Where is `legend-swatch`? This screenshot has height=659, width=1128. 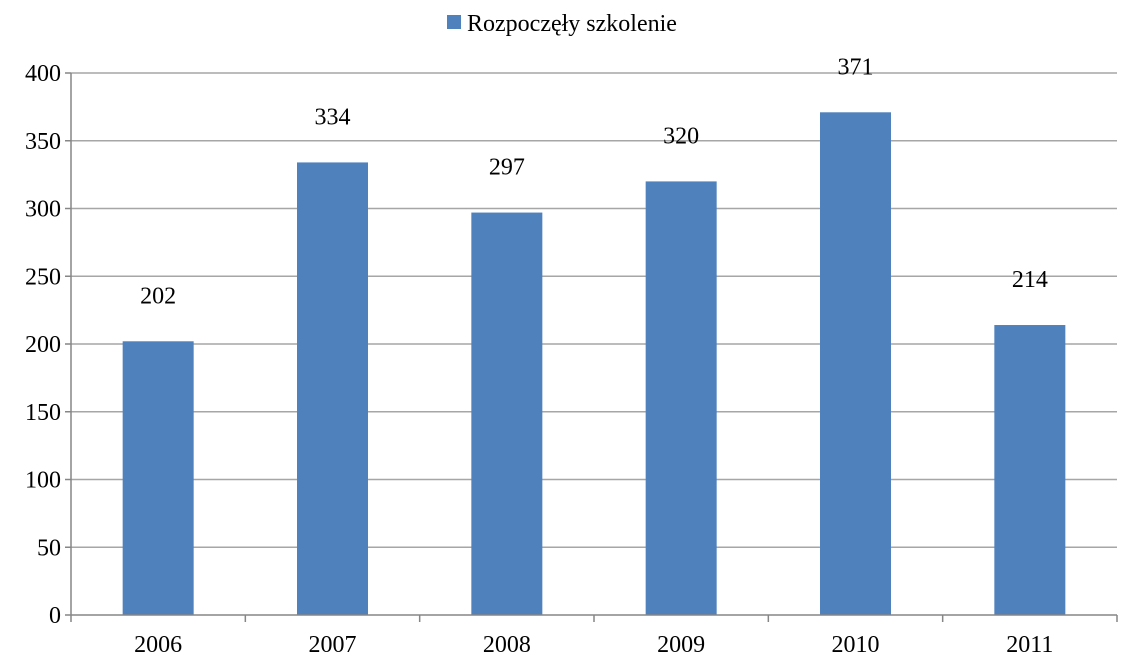 legend-swatch is located at coordinates (454, 22).